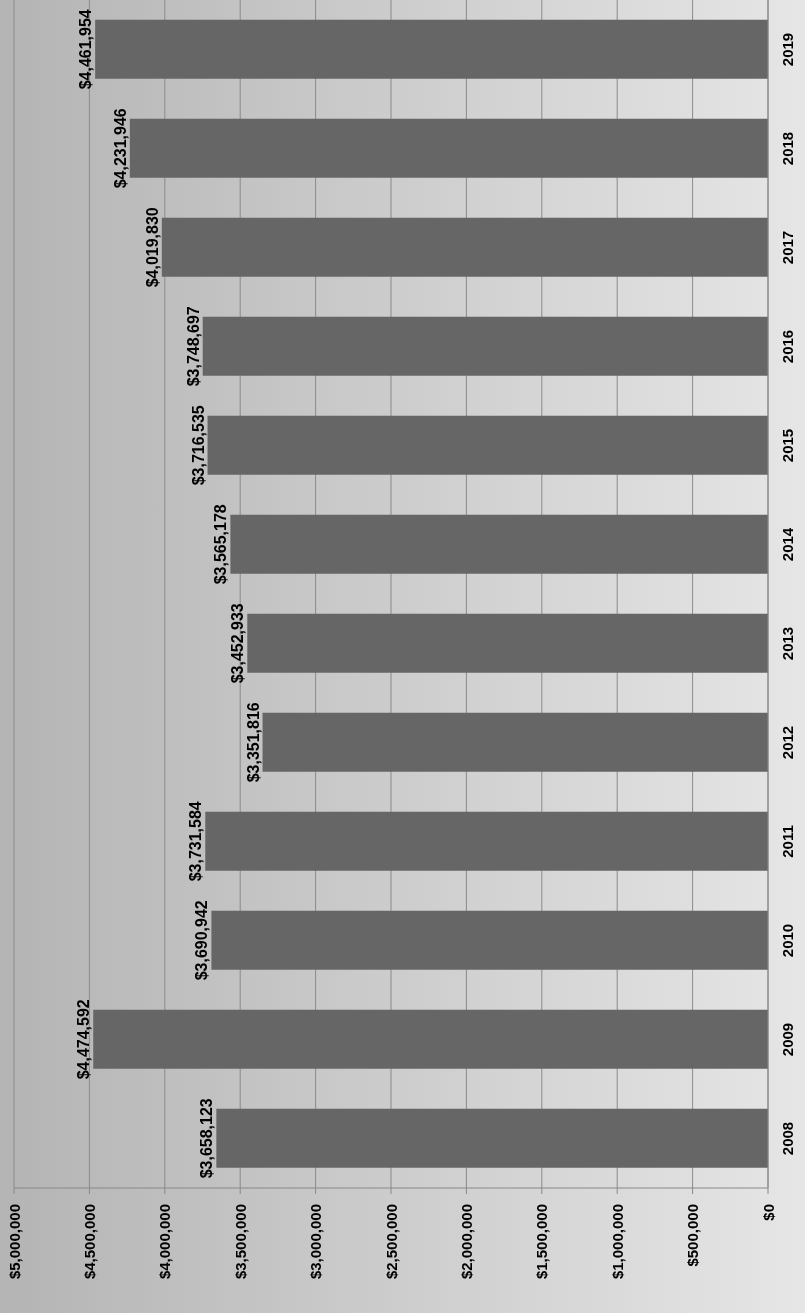  I want to click on y-tick-label: 2019, so click(788, 49).